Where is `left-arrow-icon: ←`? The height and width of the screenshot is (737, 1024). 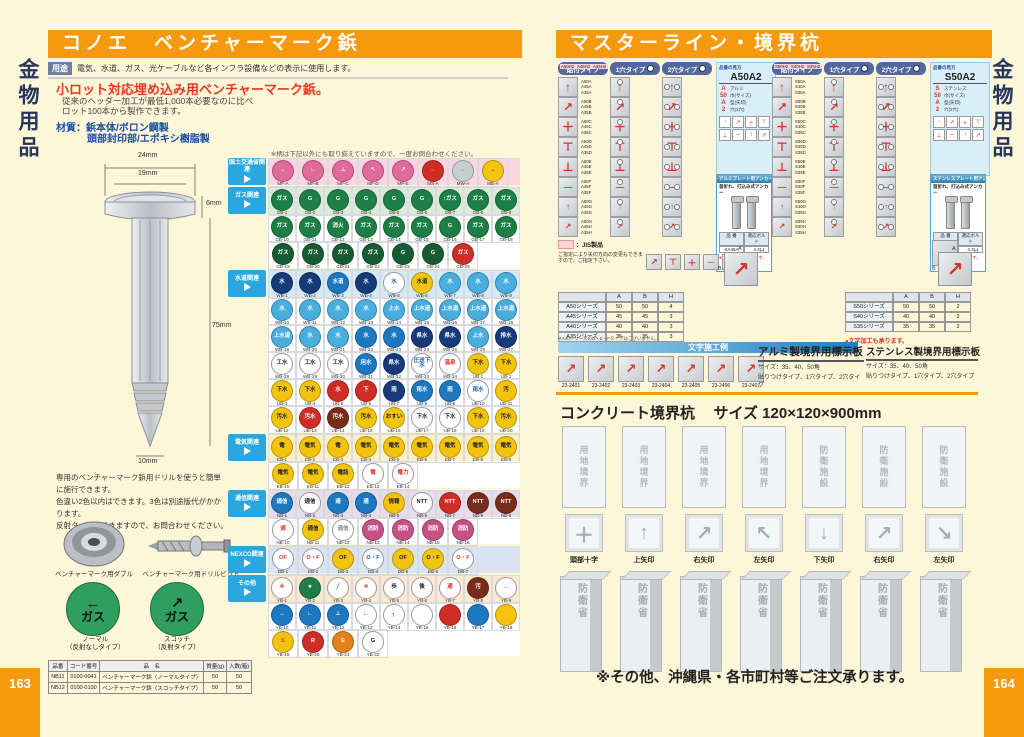
left-arrow-icon: ← is located at coordinates (93, 603).